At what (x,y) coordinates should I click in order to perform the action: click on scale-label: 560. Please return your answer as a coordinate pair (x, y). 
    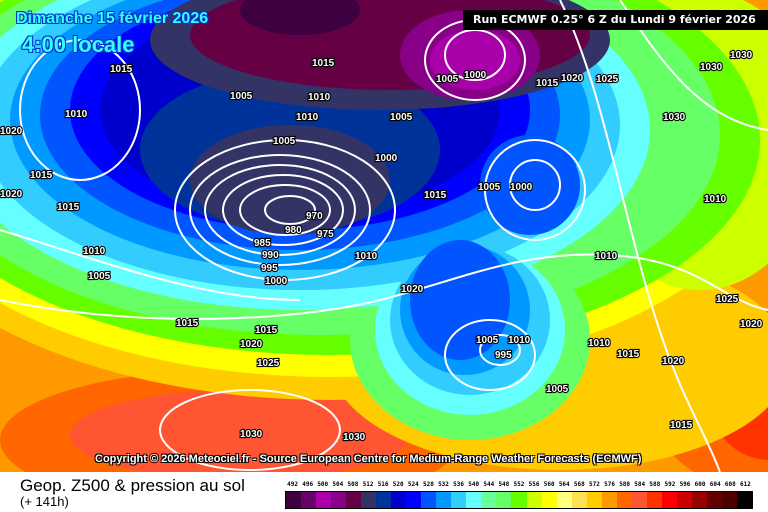
    Looking at the image, I should click on (549, 484).